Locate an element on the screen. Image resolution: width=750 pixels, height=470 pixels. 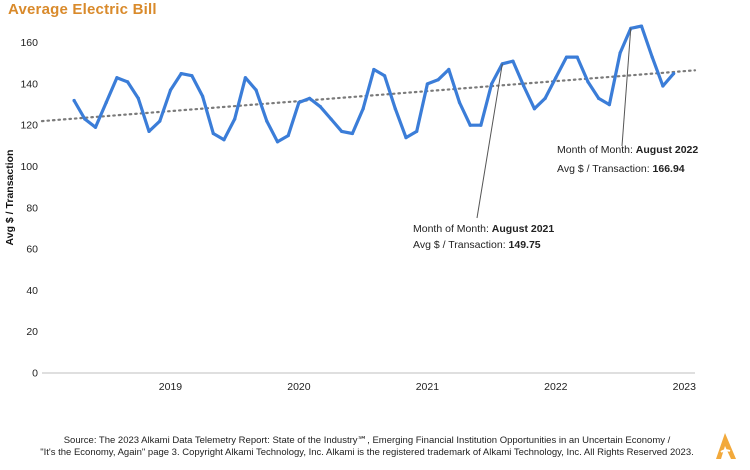
annotation-value: 166.94 is located at coordinates (669, 169).